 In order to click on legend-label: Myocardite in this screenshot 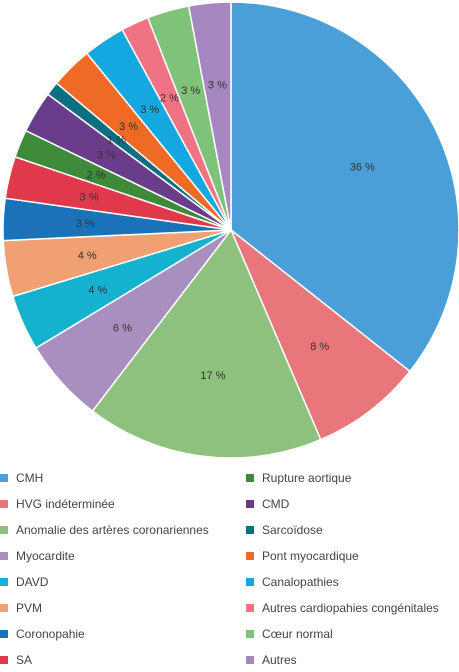, I will do `click(45, 556)`.